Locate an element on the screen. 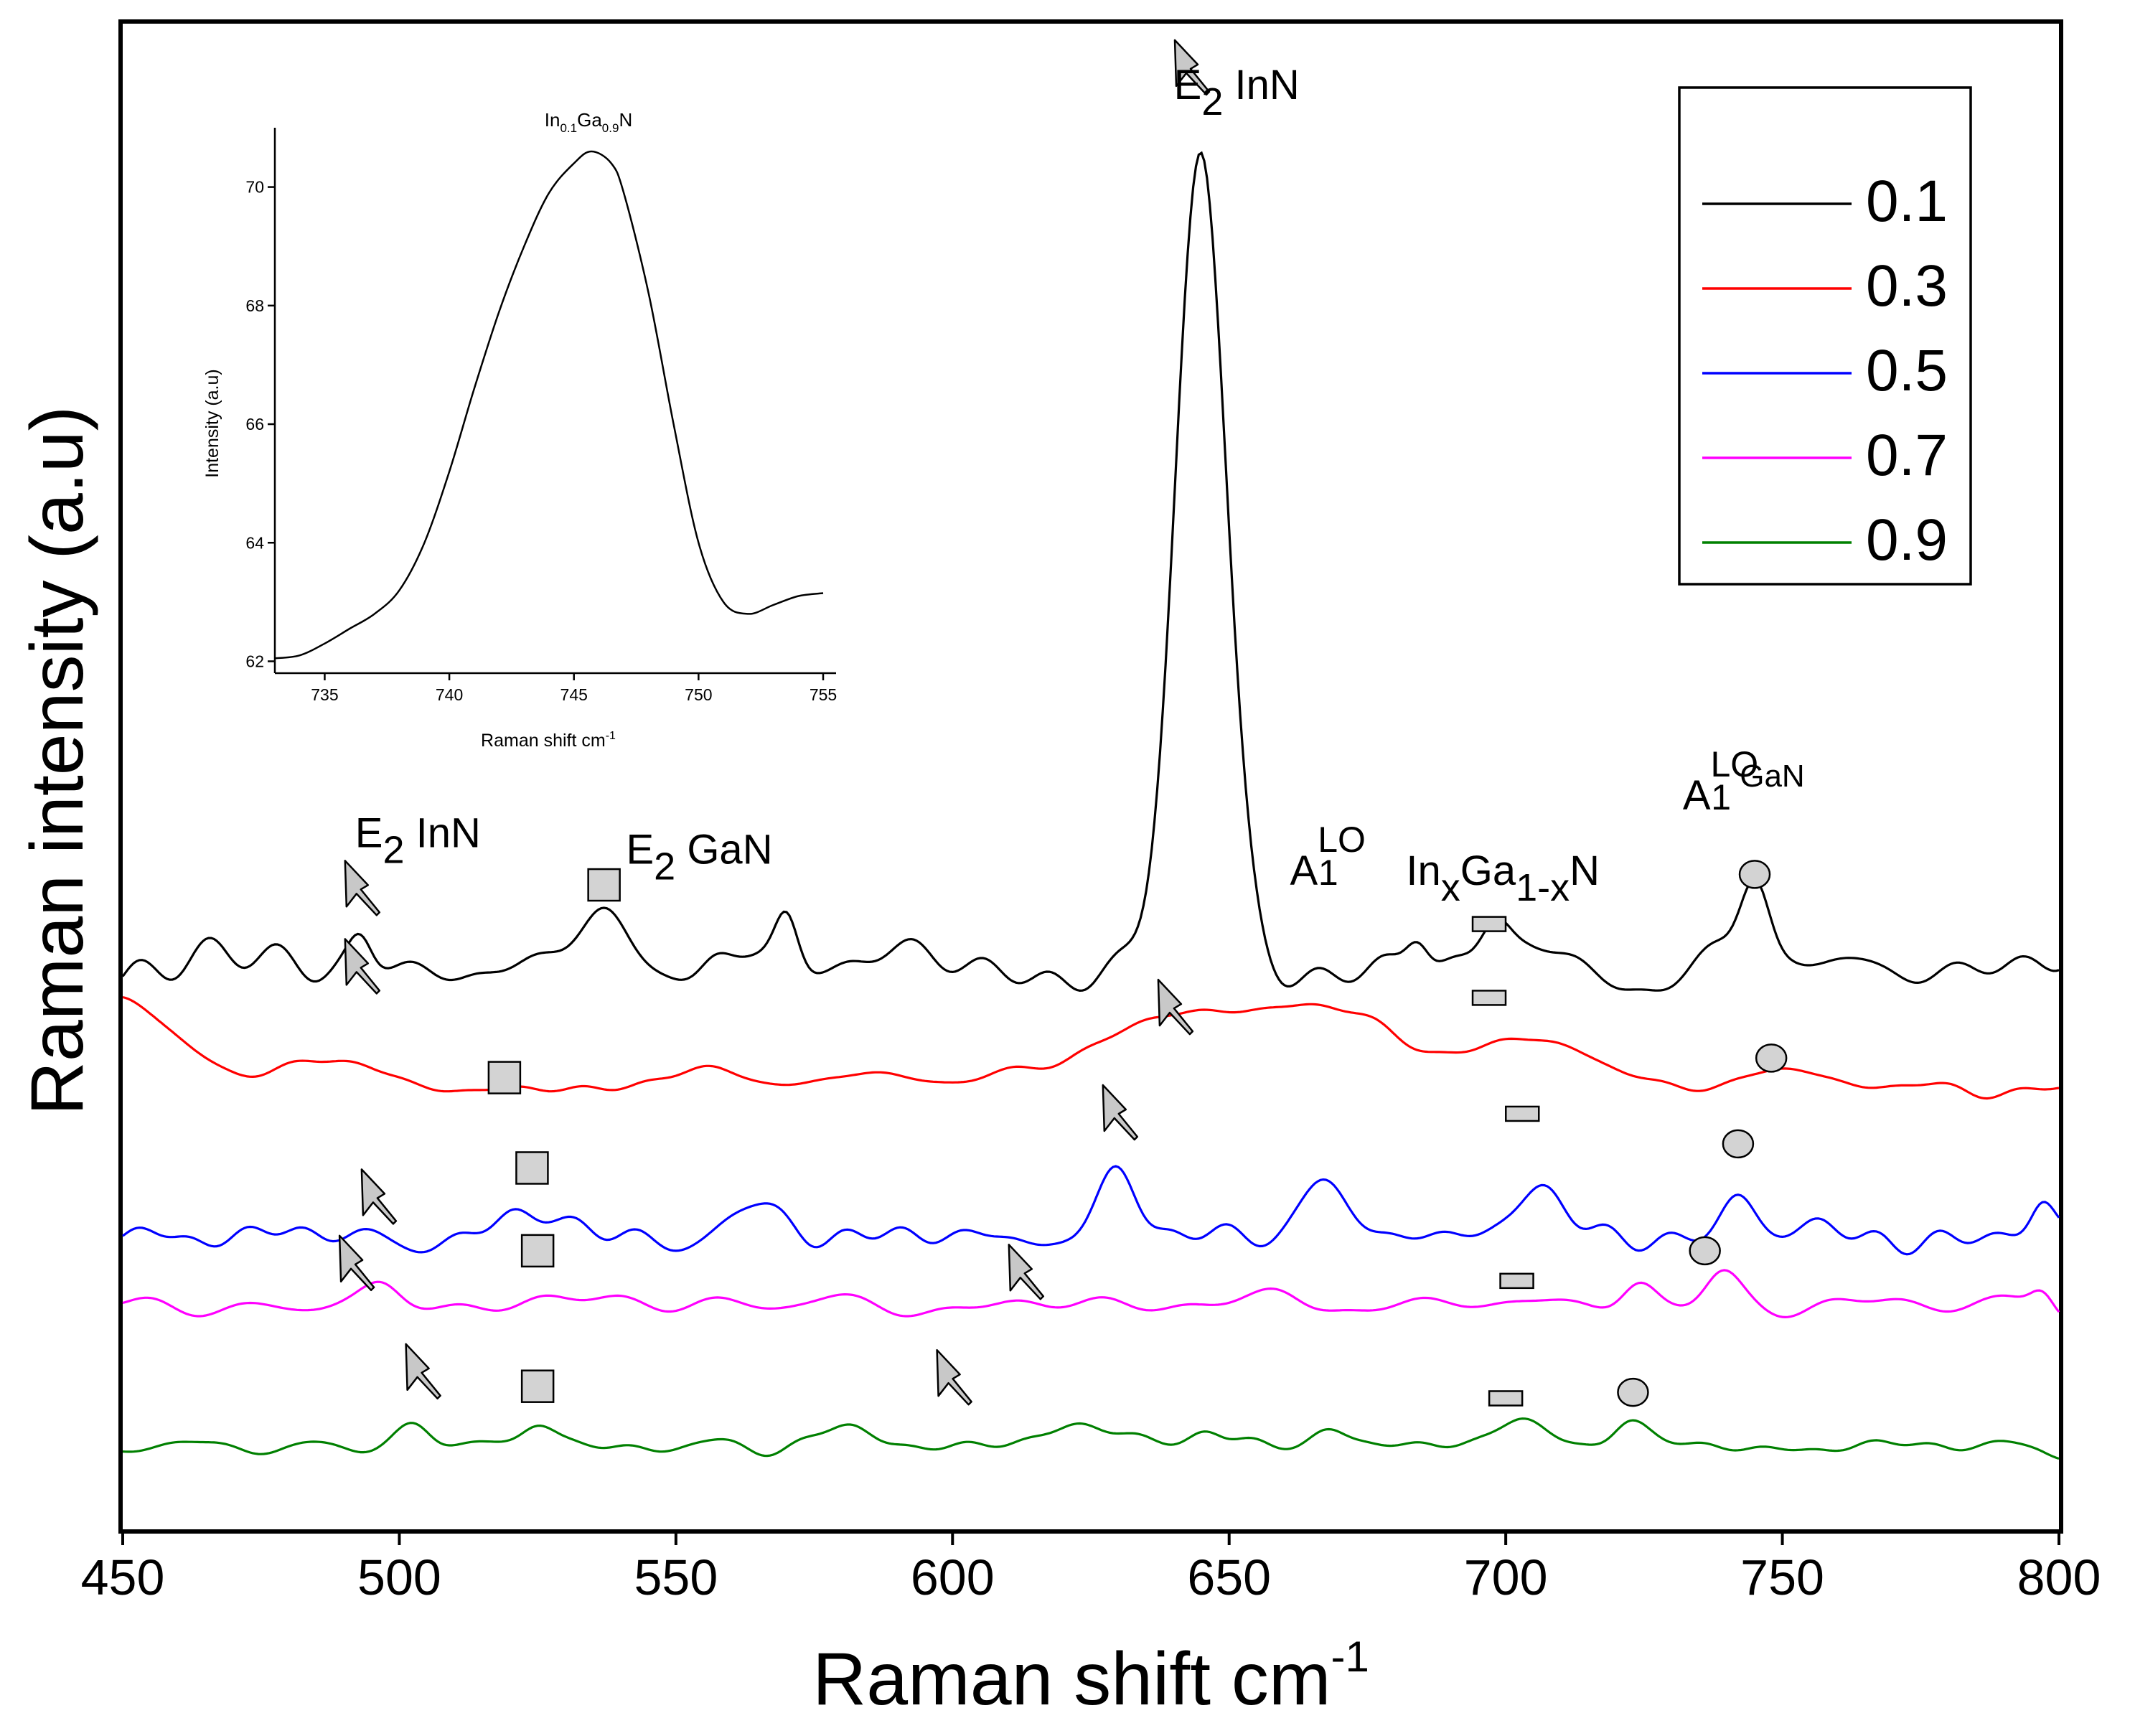 This screenshot has width=2130, height=1736. legend-label-0.7: 0.7 is located at coordinates (1907, 455).